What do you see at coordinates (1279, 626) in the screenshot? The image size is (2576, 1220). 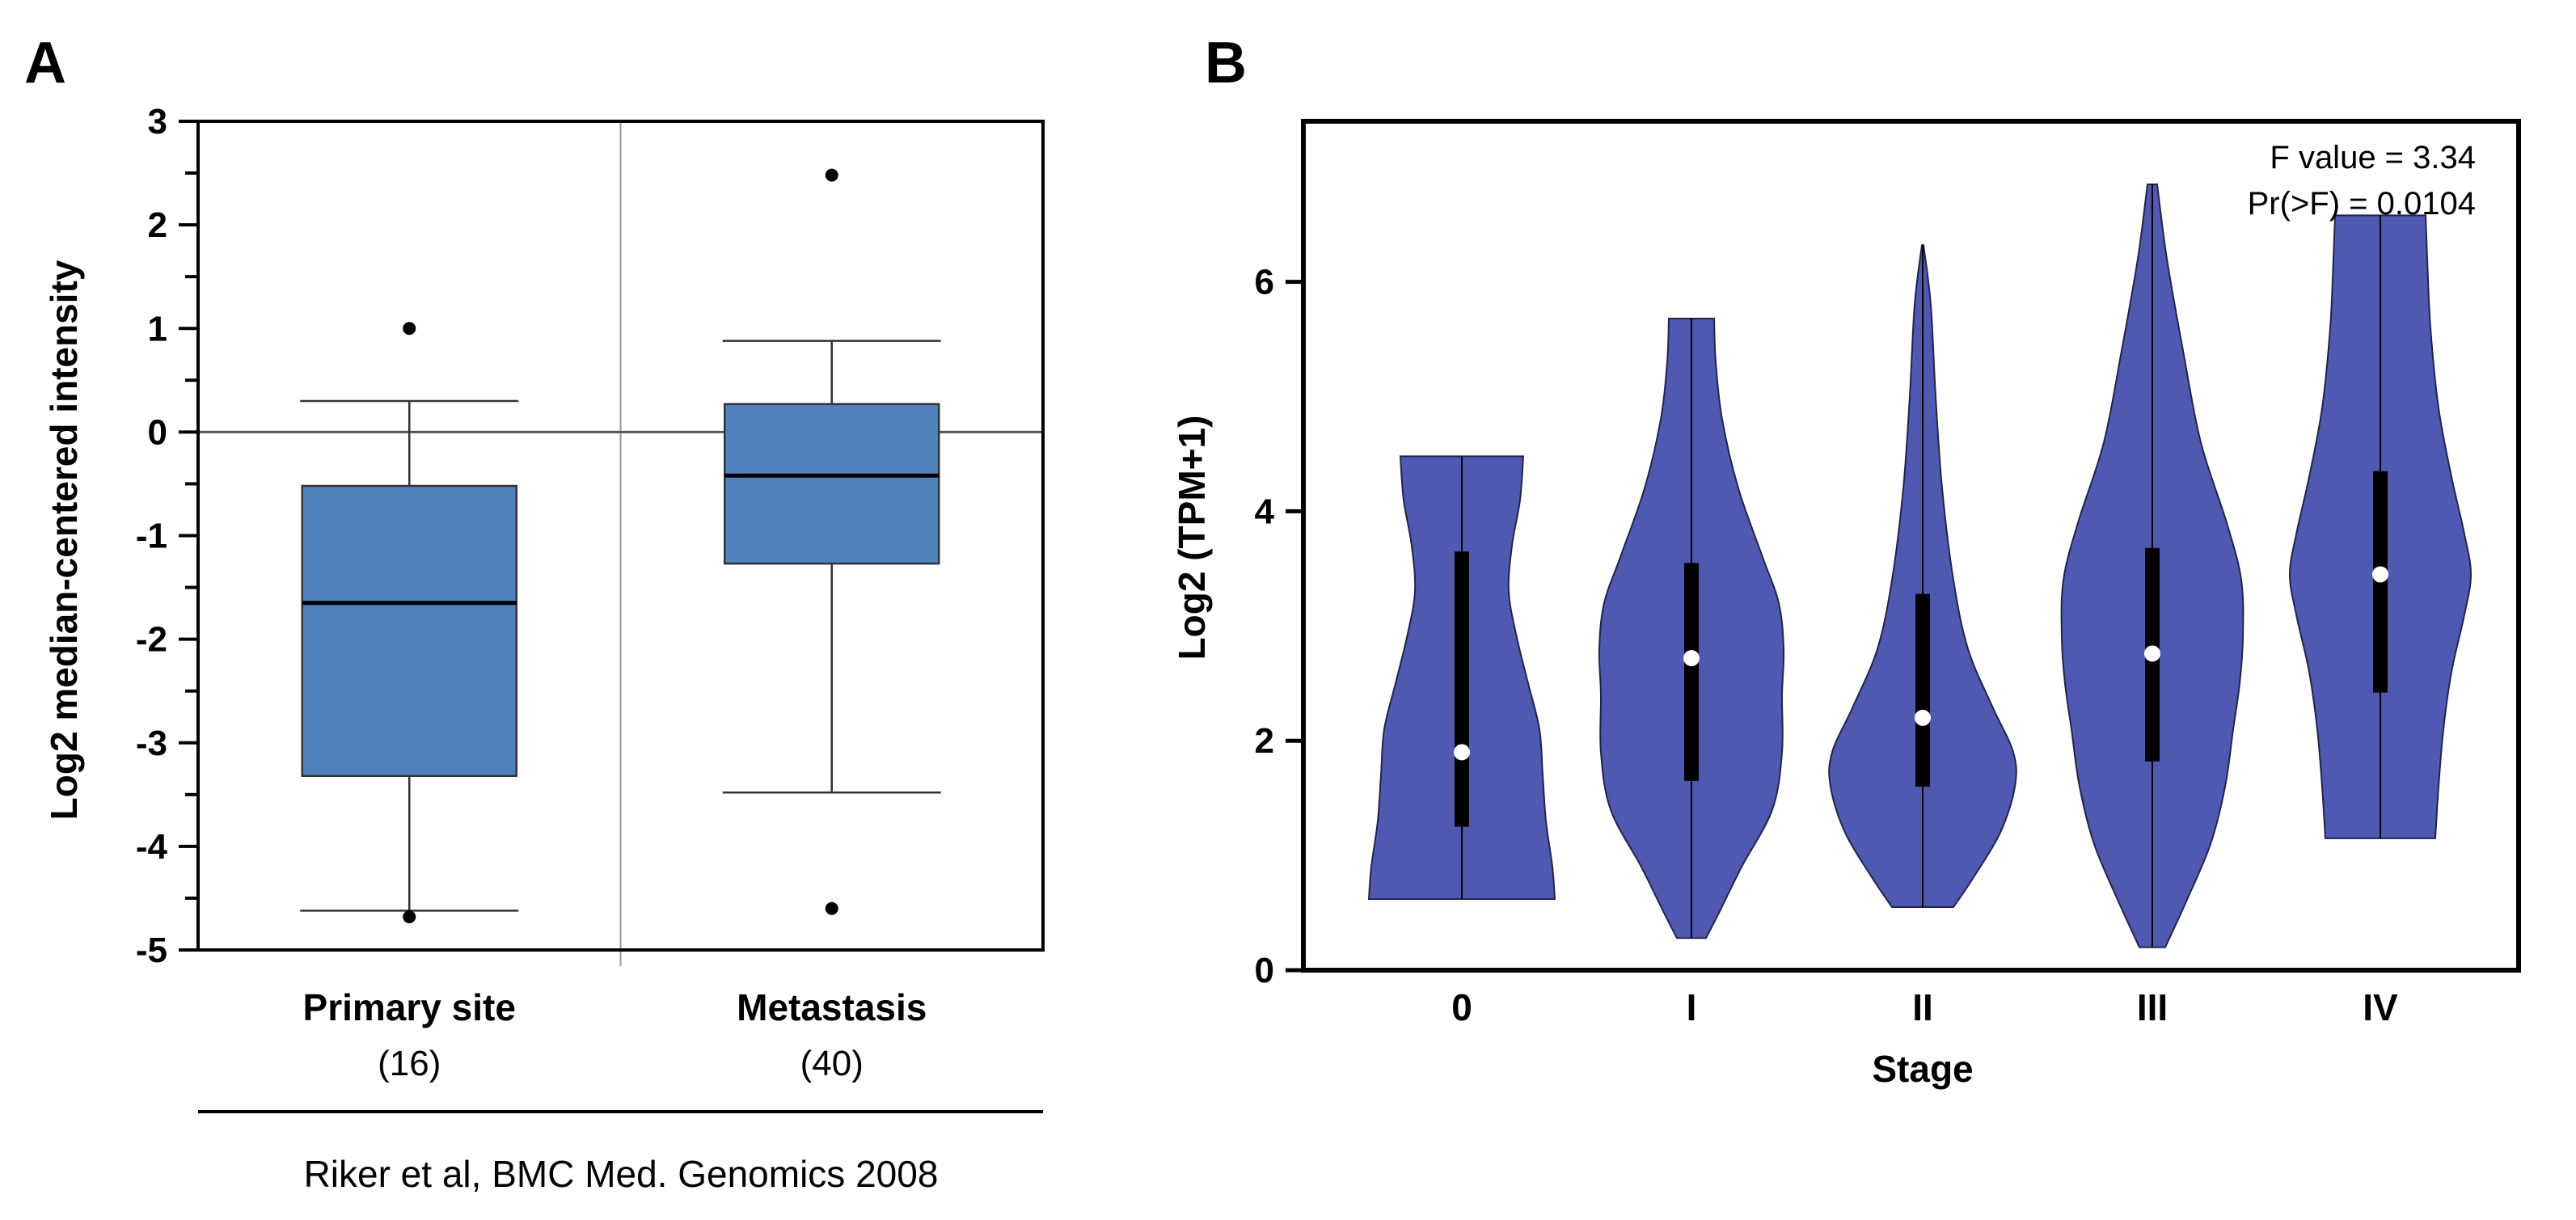 I see `violin-y-ticks: 0 2 4 6` at bounding box center [1279, 626].